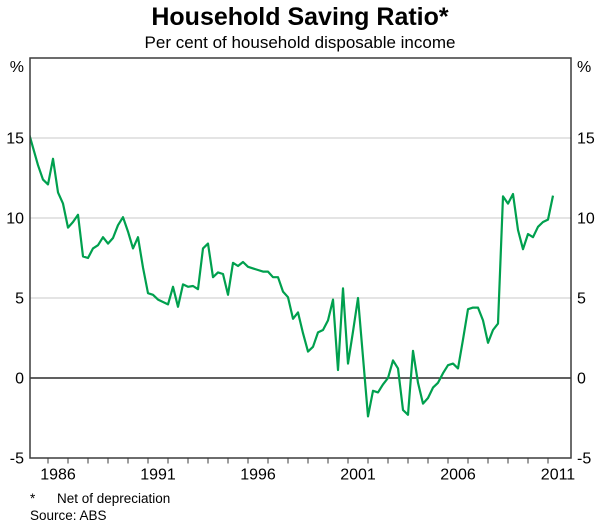  Describe the element at coordinates (581, 379) in the screenshot. I see `y-axis-label-right: 0` at that location.